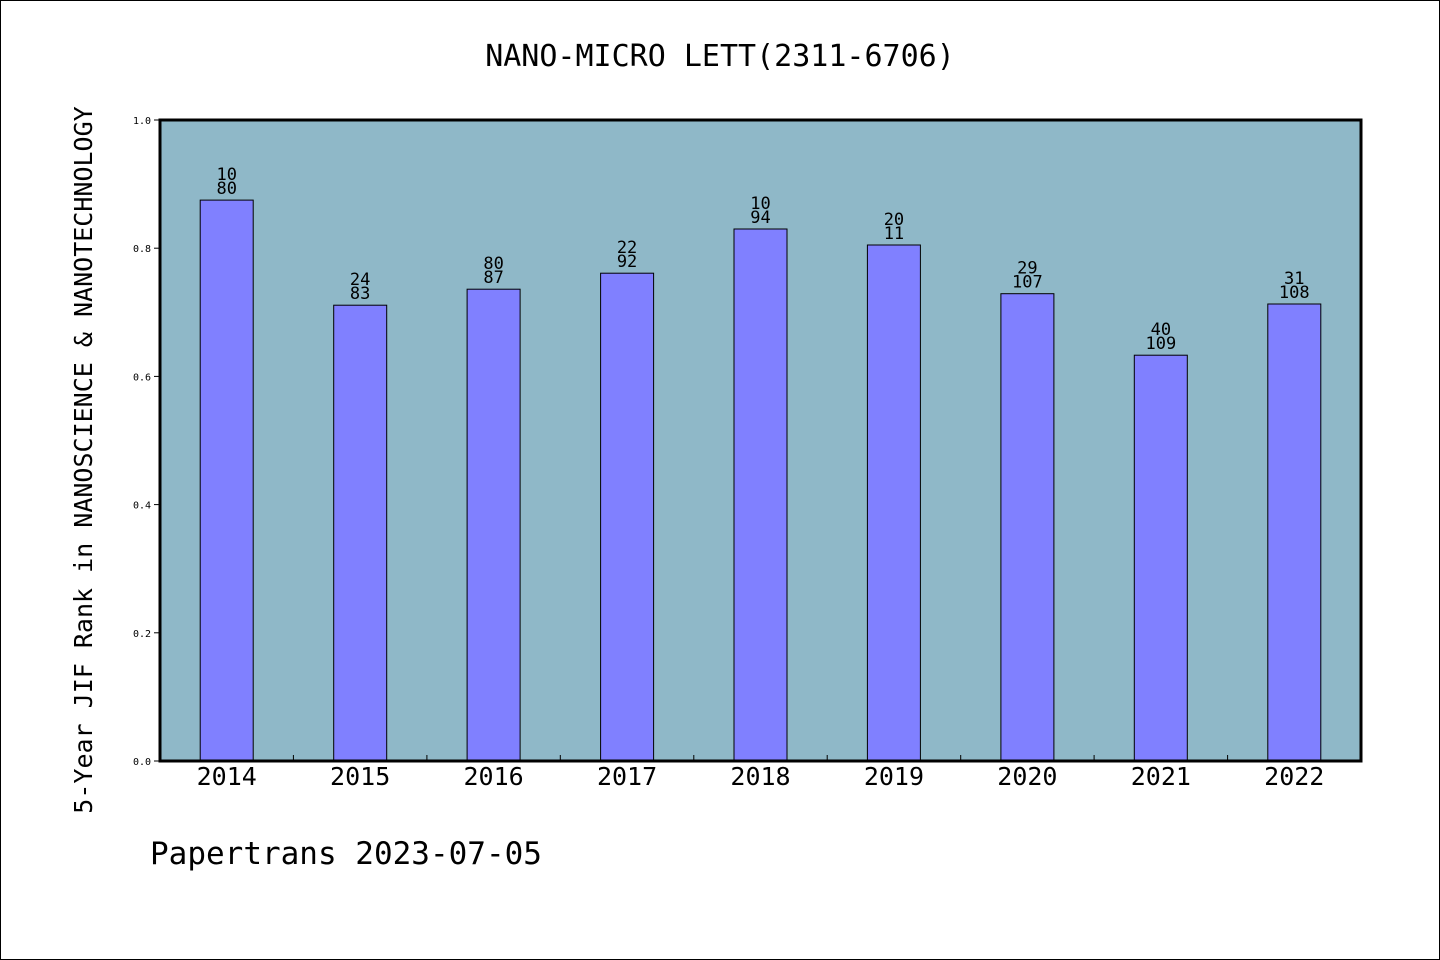 This screenshot has width=1440, height=960. What do you see at coordinates (1294, 776) in the screenshot?
I see `x-tick-label-2022: 2022` at bounding box center [1294, 776].